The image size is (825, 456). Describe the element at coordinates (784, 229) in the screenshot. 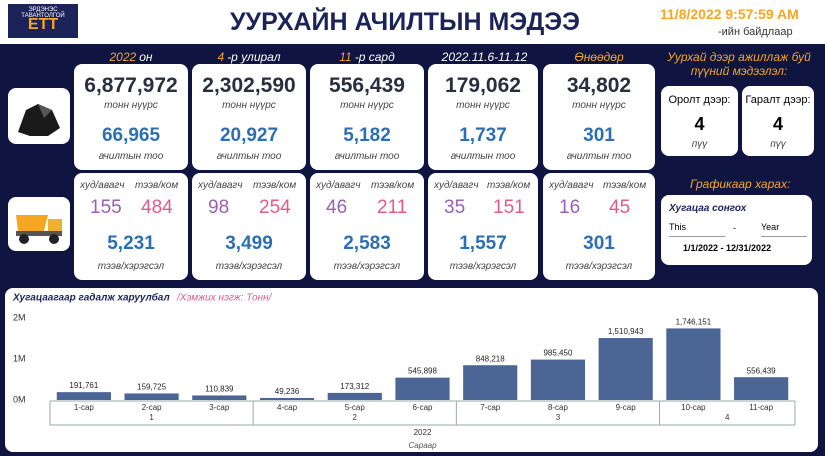

I see `slicer-option: Year` at that location.